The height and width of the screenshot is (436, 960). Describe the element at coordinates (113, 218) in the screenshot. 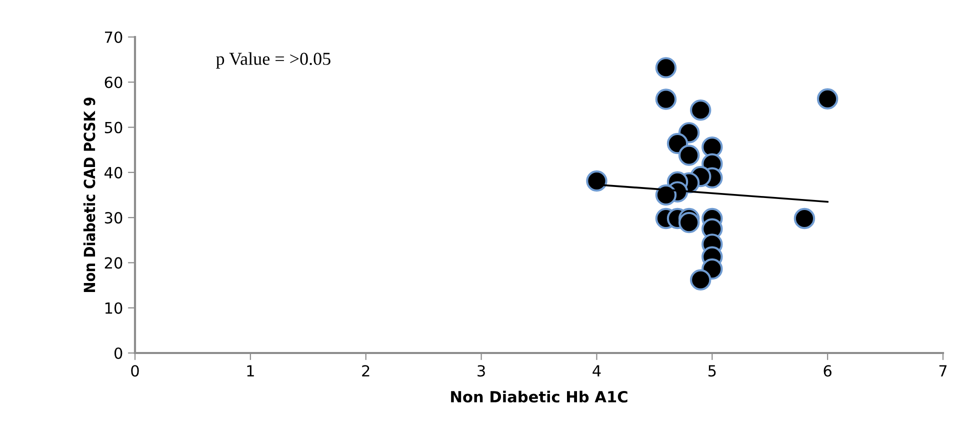

I see `y-tick-label: 30` at that location.